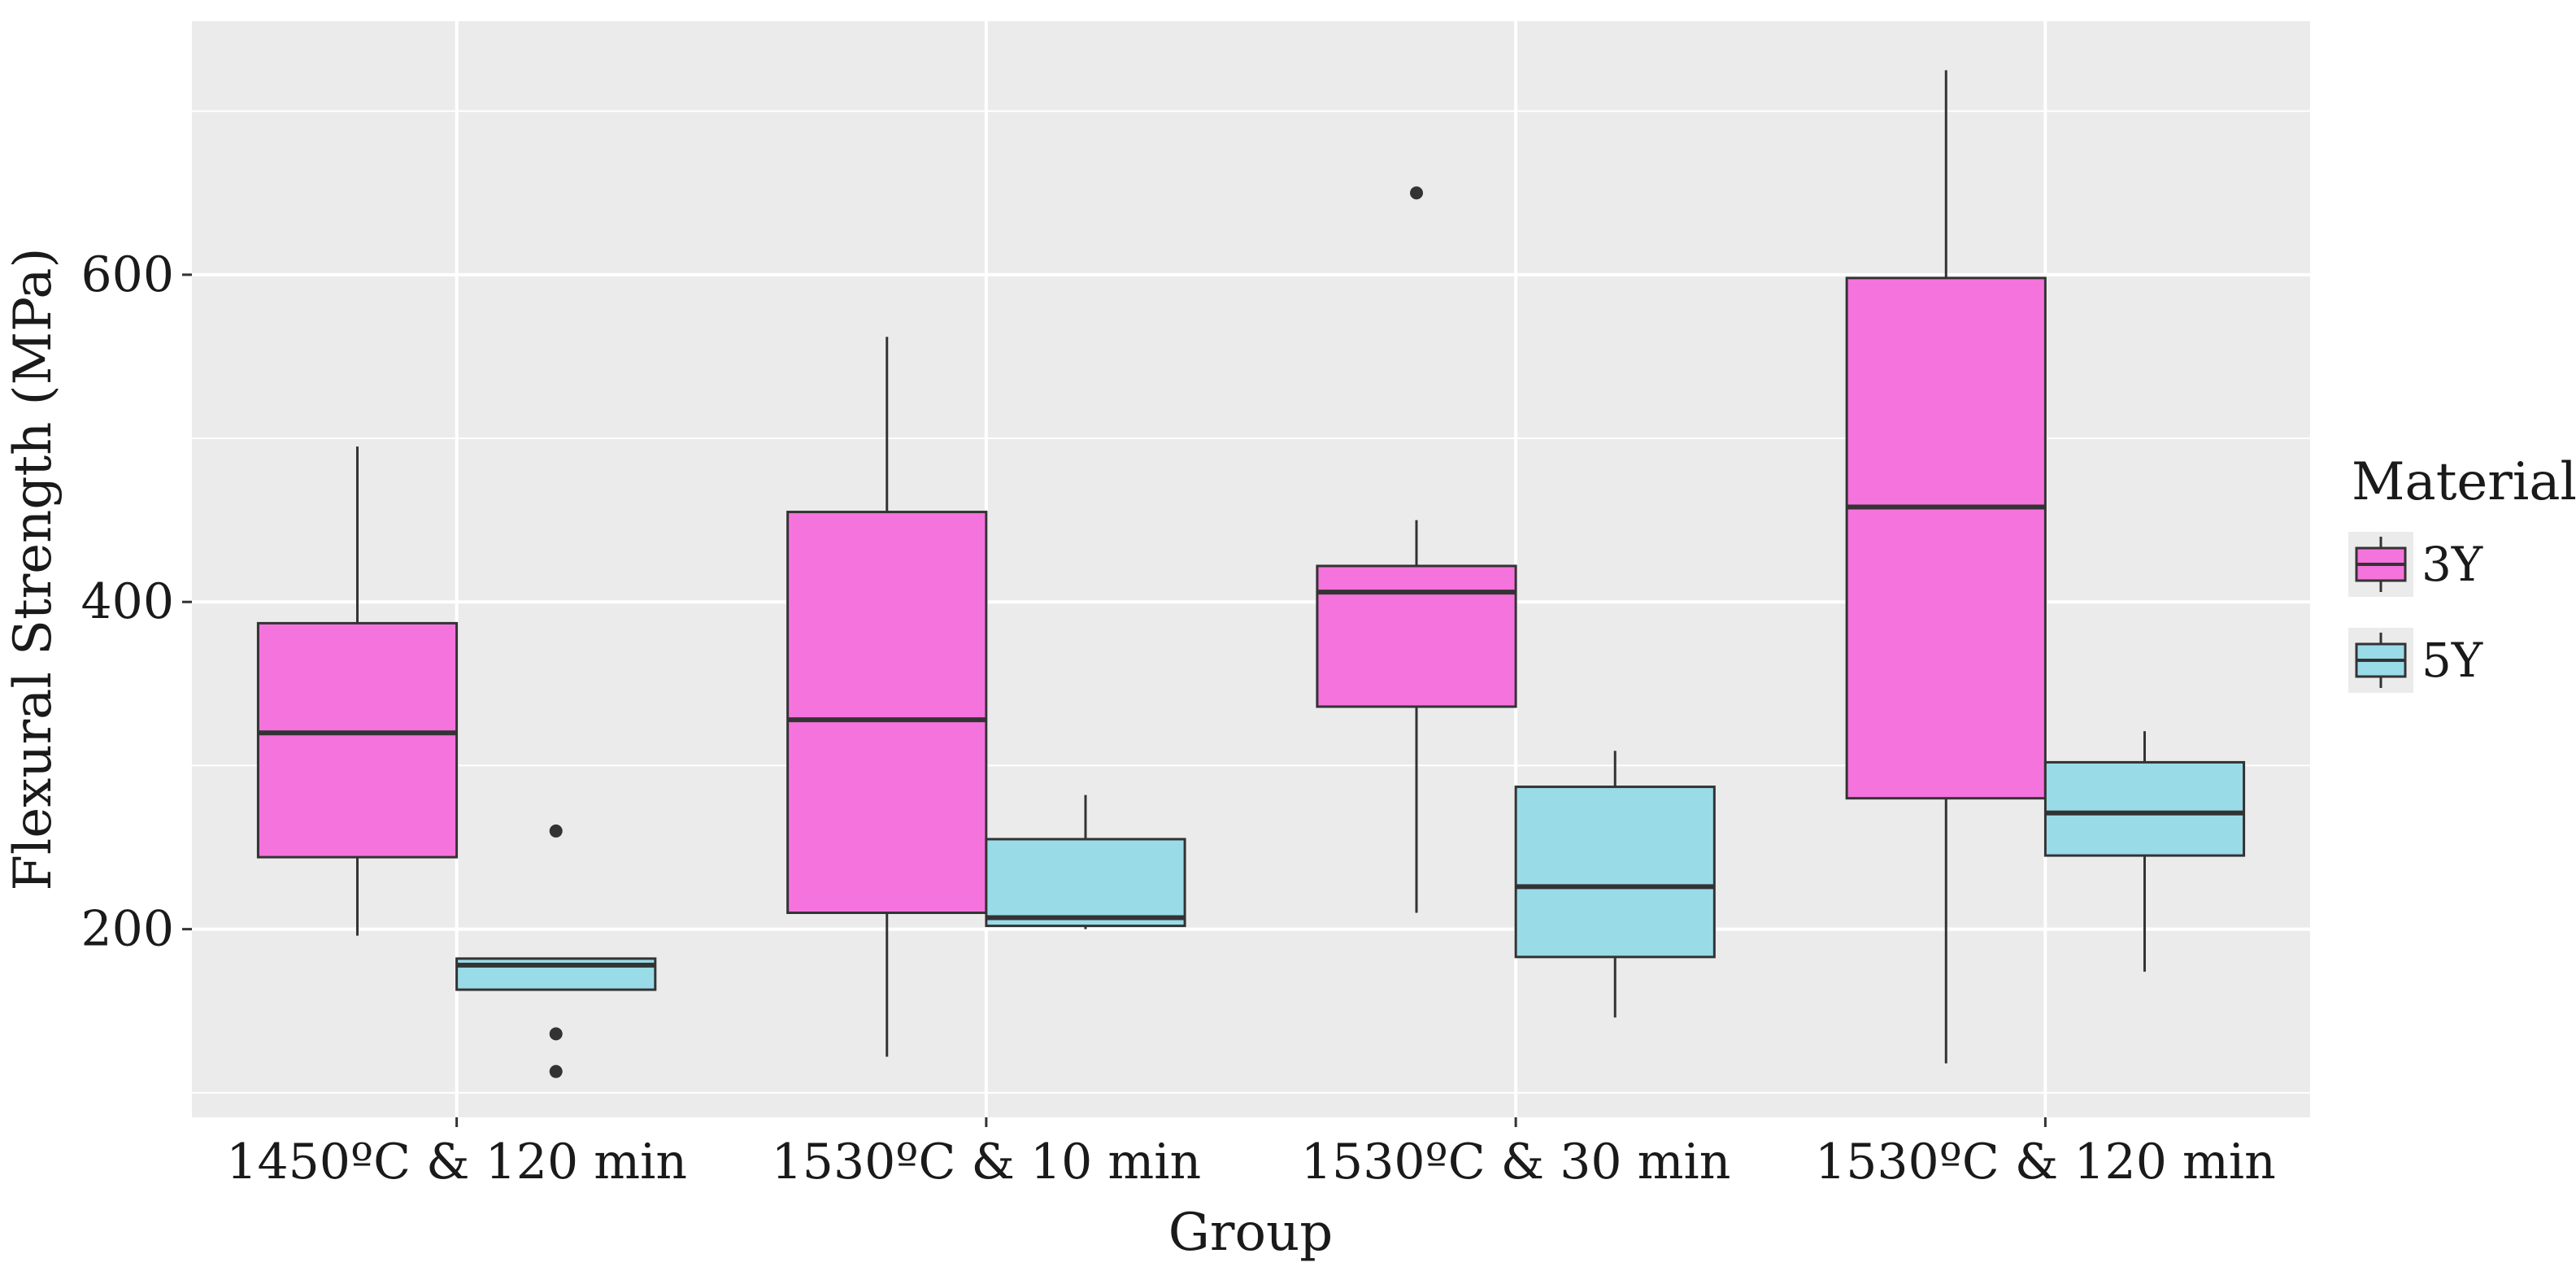 This screenshot has height=1284, width=2576. What do you see at coordinates (33, 569) in the screenshot?
I see `y-axis-title: Flexural Strength (MPa)` at bounding box center [33, 569].